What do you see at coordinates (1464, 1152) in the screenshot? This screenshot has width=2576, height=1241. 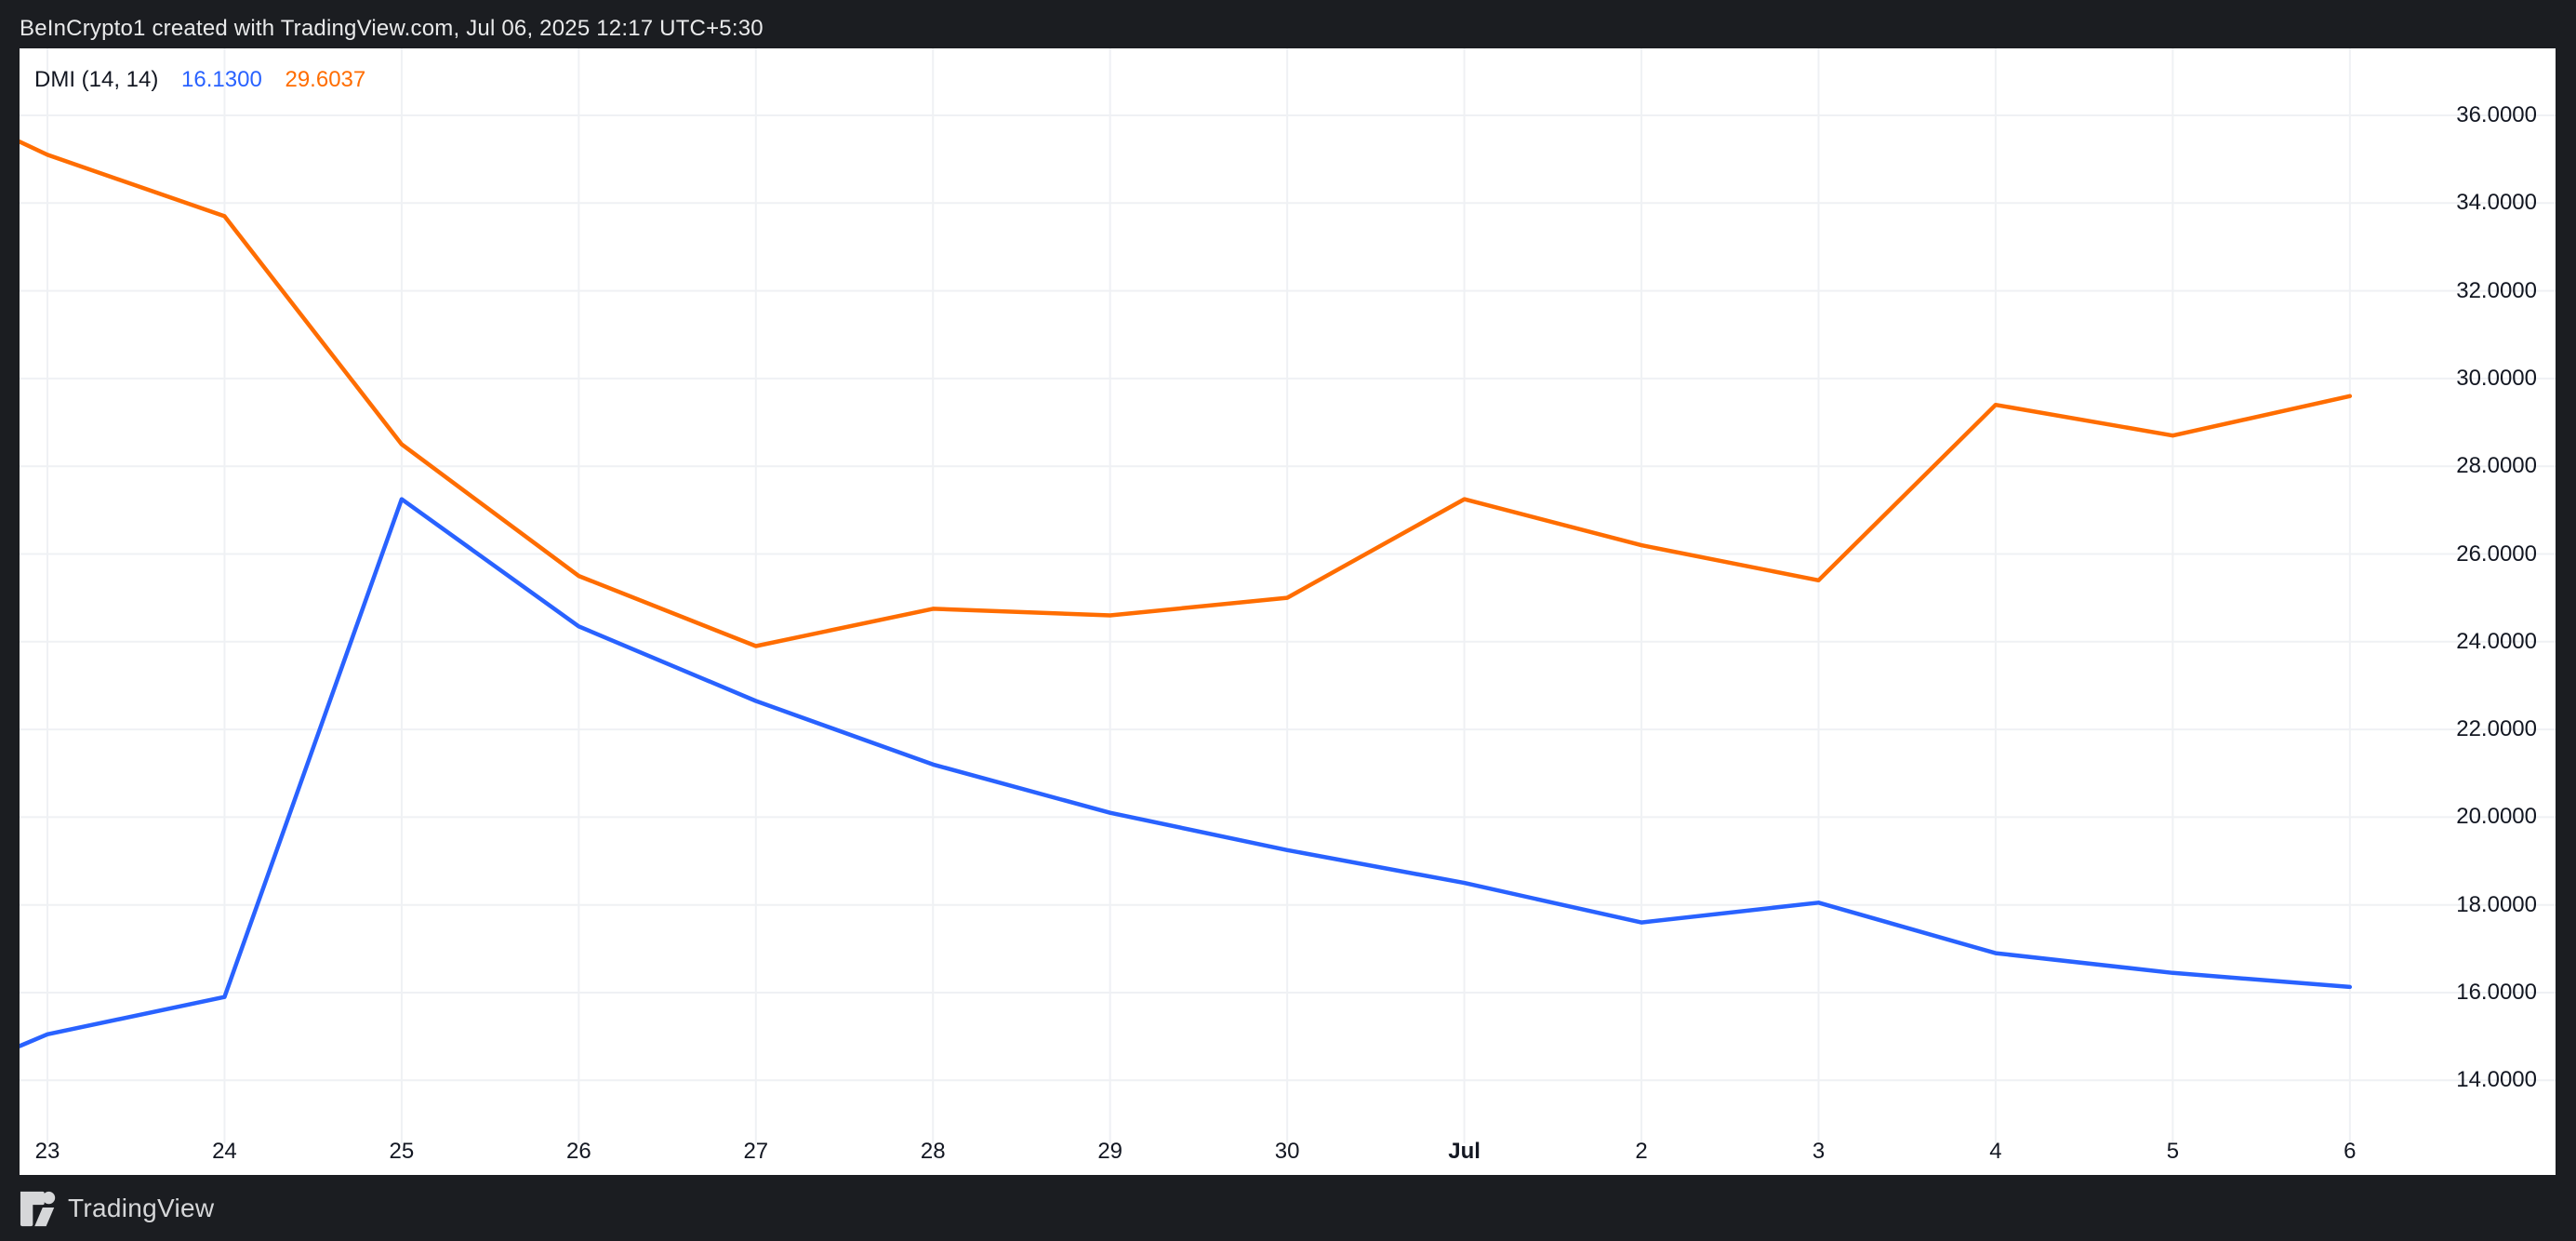 I see `x-axis-tick-label: Jul` at bounding box center [1464, 1152].